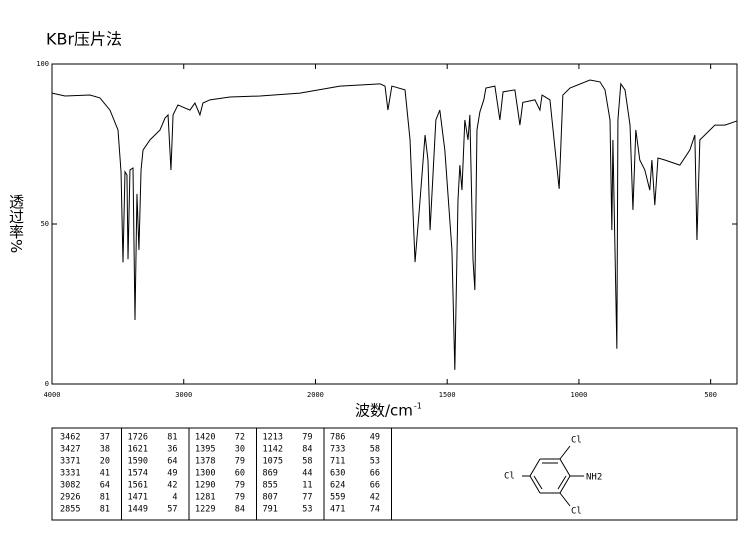  Describe the element at coordinates (273, 450) in the screenshot. I see `peak-wavenumber: 1142` at that location.